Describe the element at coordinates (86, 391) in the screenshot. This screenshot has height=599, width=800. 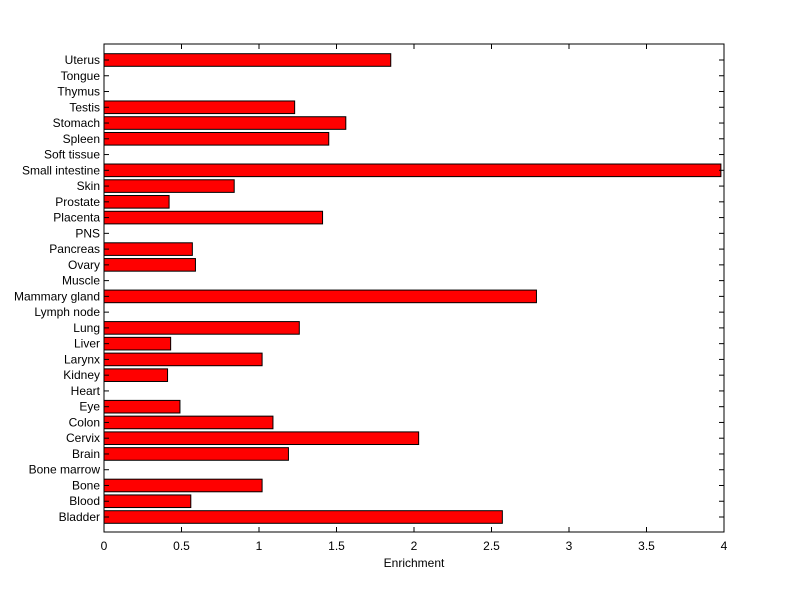
I see `y-tick-label: Heart` at that location.